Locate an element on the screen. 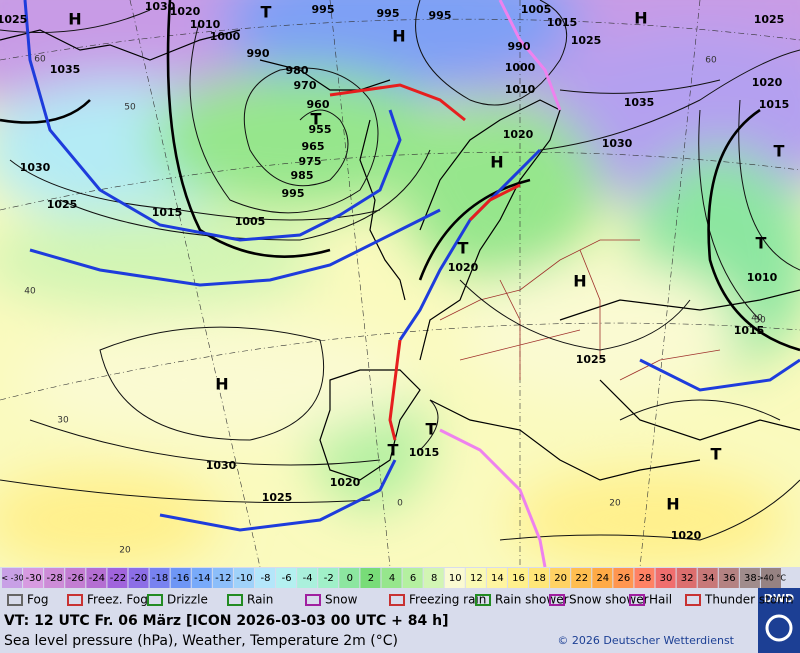 The height and width of the screenshot is (653, 800). temp-label: -8 is located at coordinates (266, 578).